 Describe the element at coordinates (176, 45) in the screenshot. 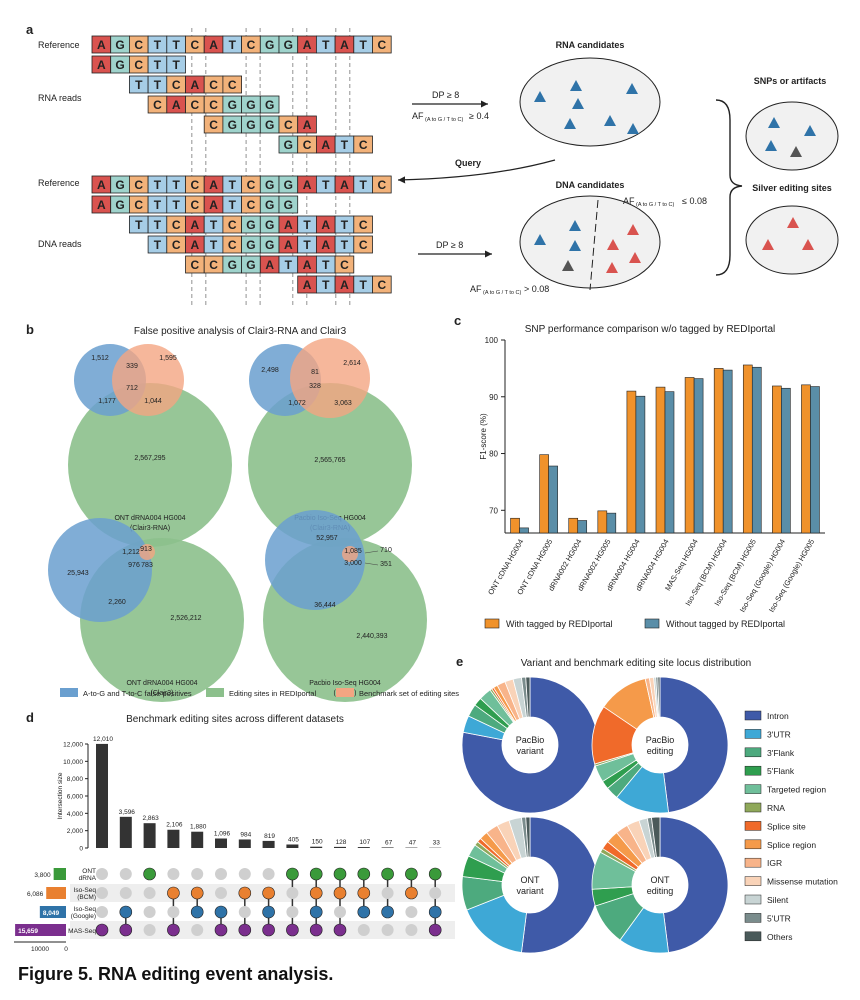

I see `reference-seq-rna-base: T` at that location.